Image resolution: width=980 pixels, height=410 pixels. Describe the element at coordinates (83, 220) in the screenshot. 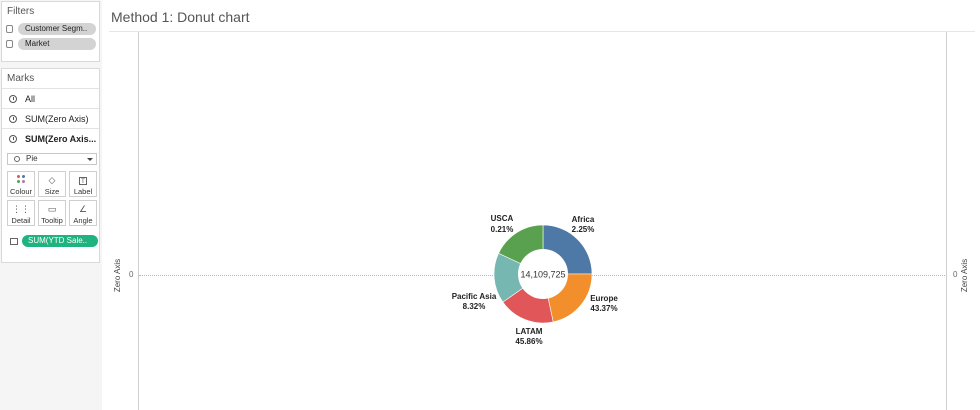

I see `angle-label: Angle` at that location.